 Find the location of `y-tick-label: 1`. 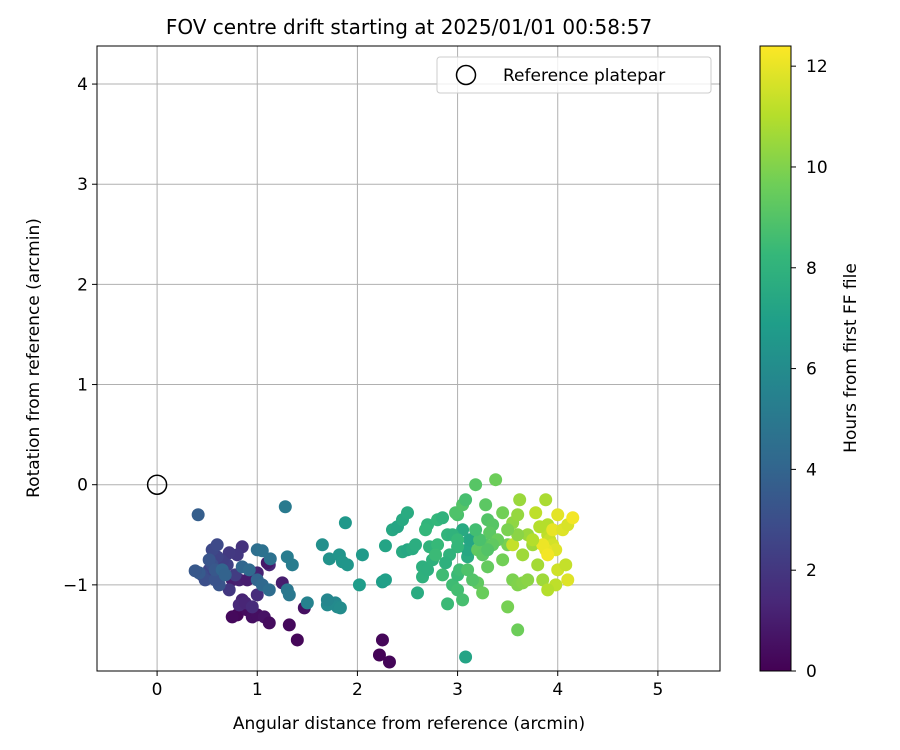

y-tick-label: 1 is located at coordinates (82, 386).